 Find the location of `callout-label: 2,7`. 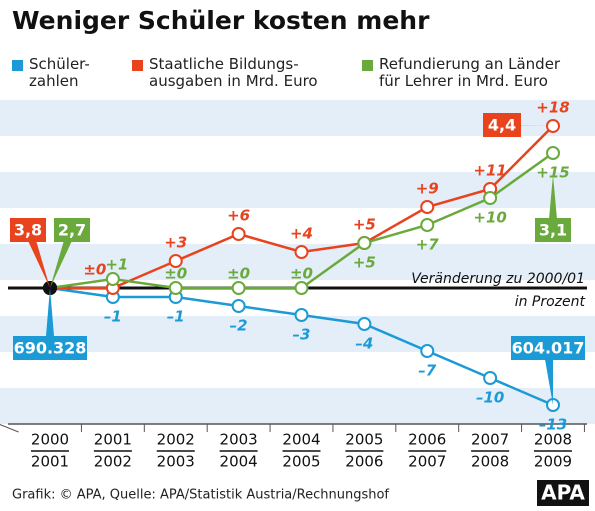

callout-label: 2,7 is located at coordinates (72, 230).